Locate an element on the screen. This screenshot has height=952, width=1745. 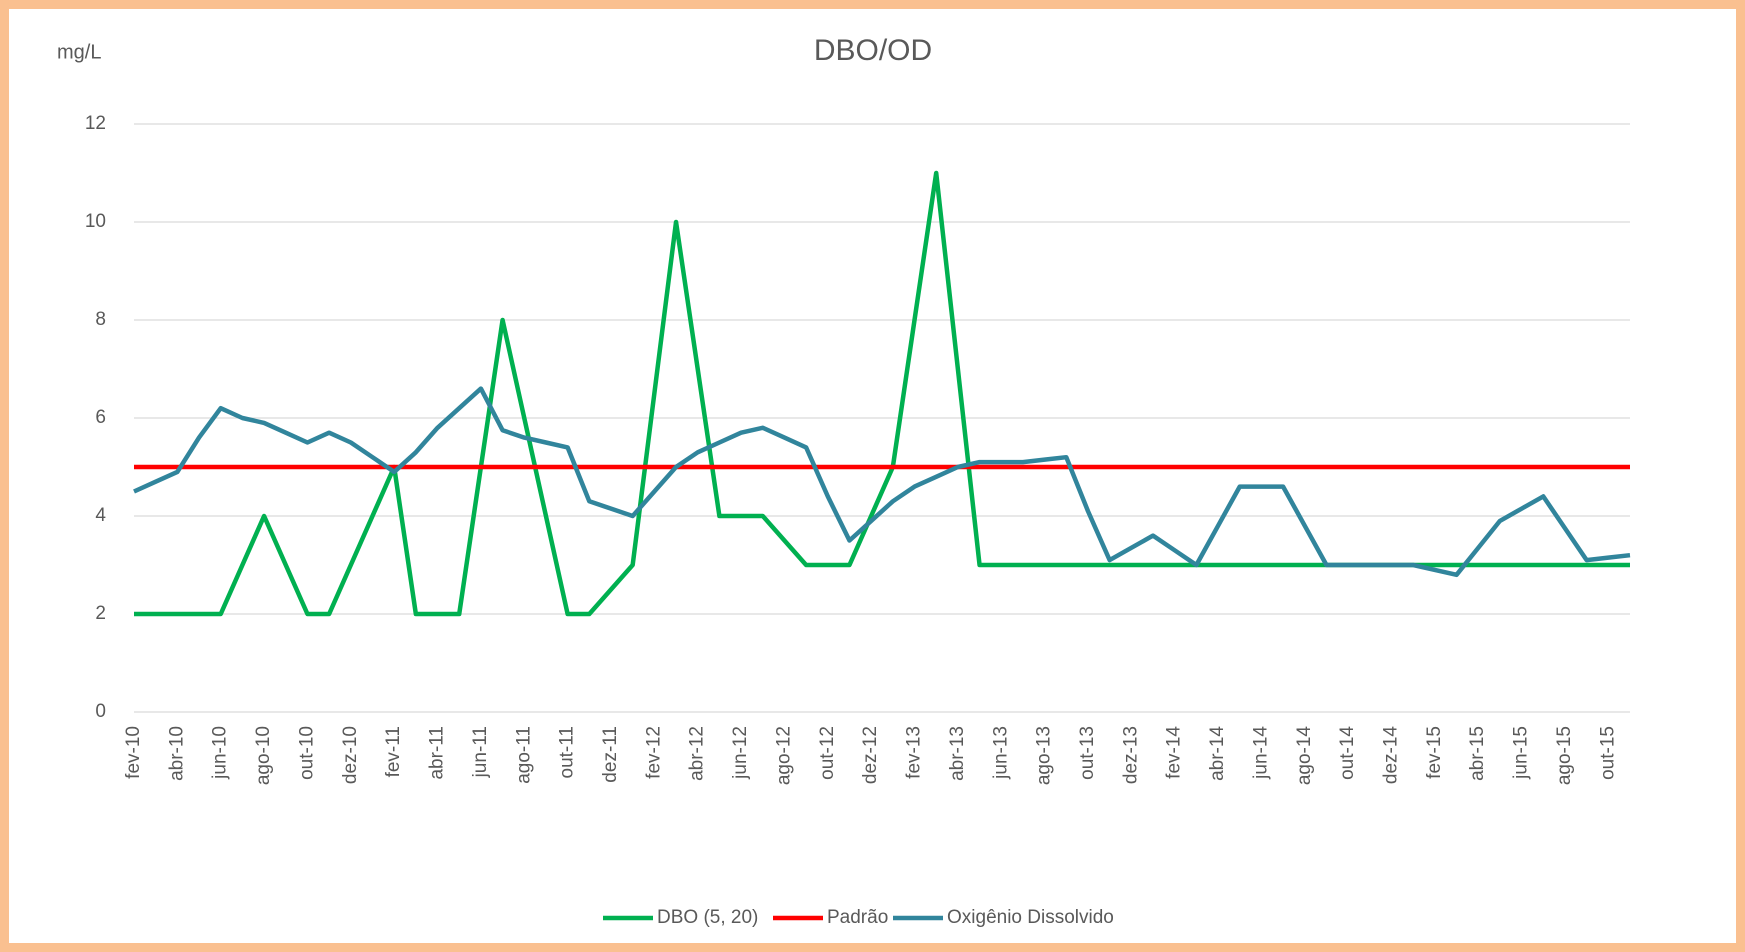
legend-label: Oxigênio Dissolvido is located at coordinates (1030, 917).